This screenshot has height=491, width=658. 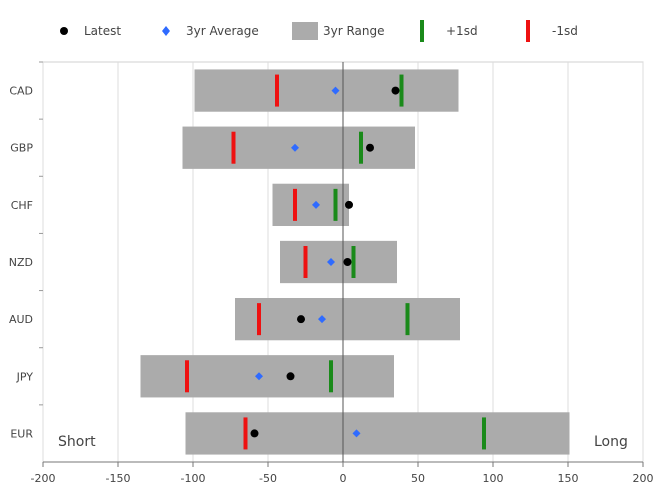 I want to click on x-tick-label: -150, so click(x=118, y=478).